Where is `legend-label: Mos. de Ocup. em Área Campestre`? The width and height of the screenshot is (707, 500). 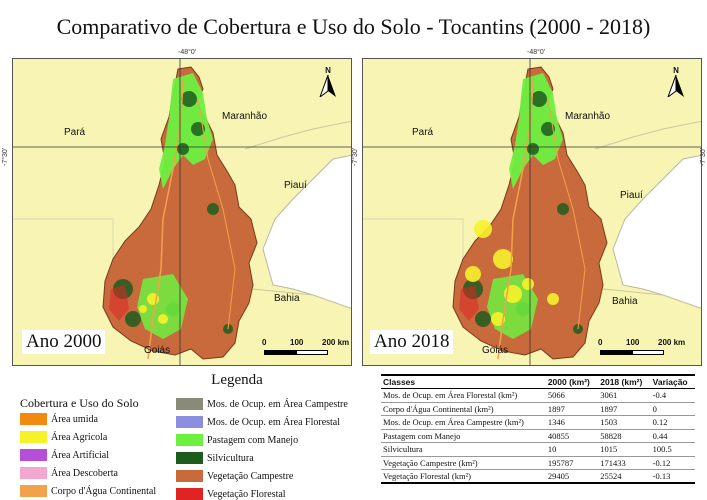
legend-label: Mos. de Ocup. em Área Campestre is located at coordinates (277, 404).